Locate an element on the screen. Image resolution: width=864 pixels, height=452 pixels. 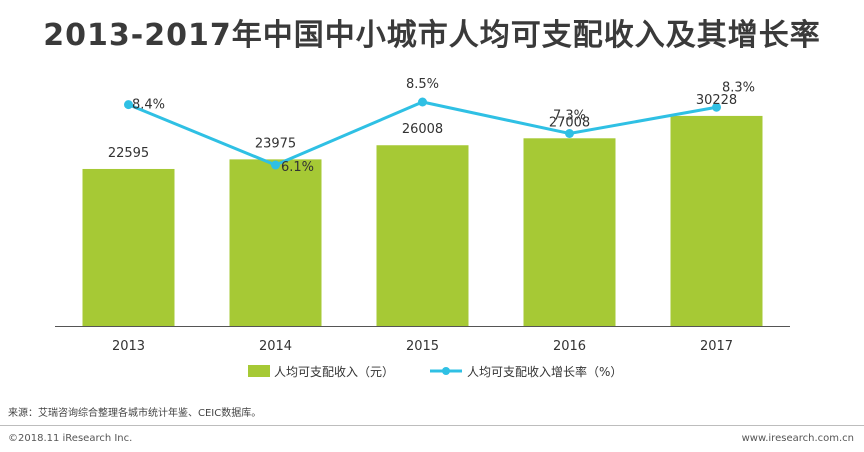
bar-2017 is located at coordinates (716, 220).